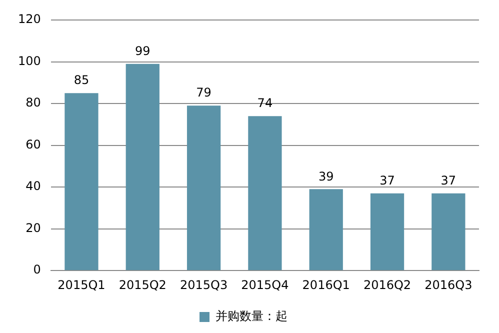  I want to click on x-tick-label: 2015Q4, so click(265, 285).